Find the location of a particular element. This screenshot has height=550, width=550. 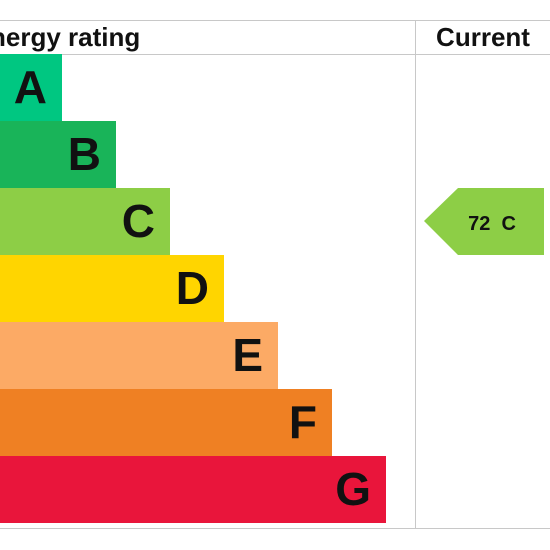

current-rating-label: 72 C is located at coordinates (492, 224).